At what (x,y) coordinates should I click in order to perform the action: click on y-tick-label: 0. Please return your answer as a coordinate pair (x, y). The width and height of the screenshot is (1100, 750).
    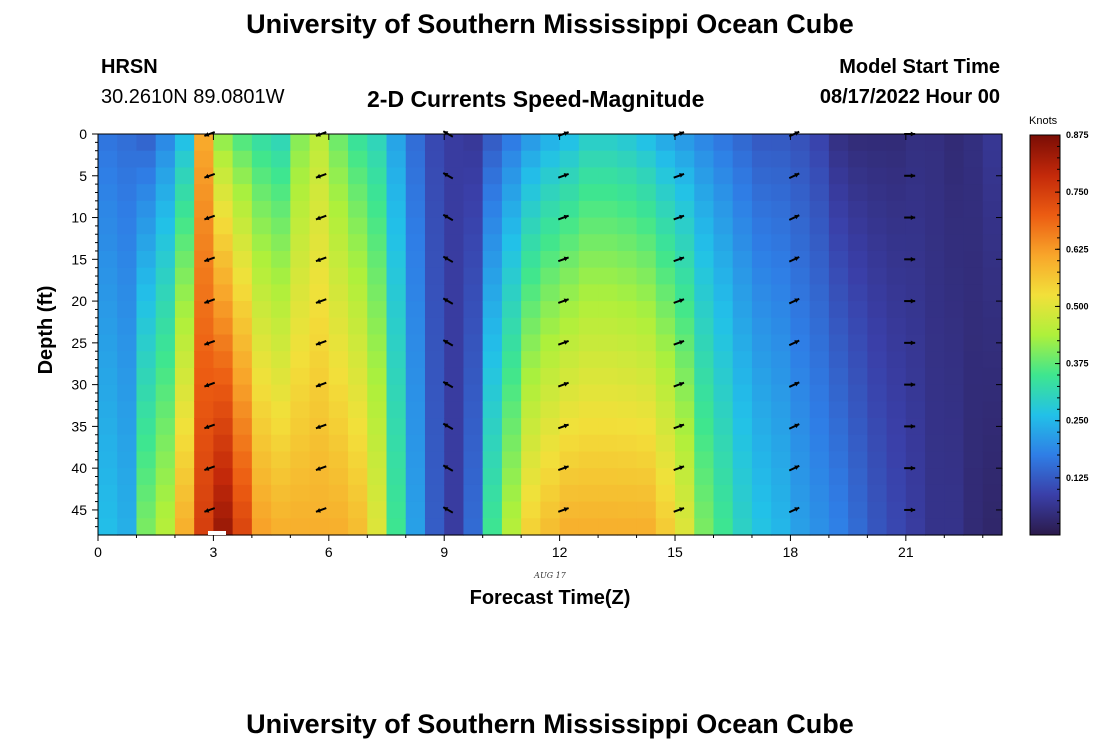
    Looking at the image, I should click on (83, 134).